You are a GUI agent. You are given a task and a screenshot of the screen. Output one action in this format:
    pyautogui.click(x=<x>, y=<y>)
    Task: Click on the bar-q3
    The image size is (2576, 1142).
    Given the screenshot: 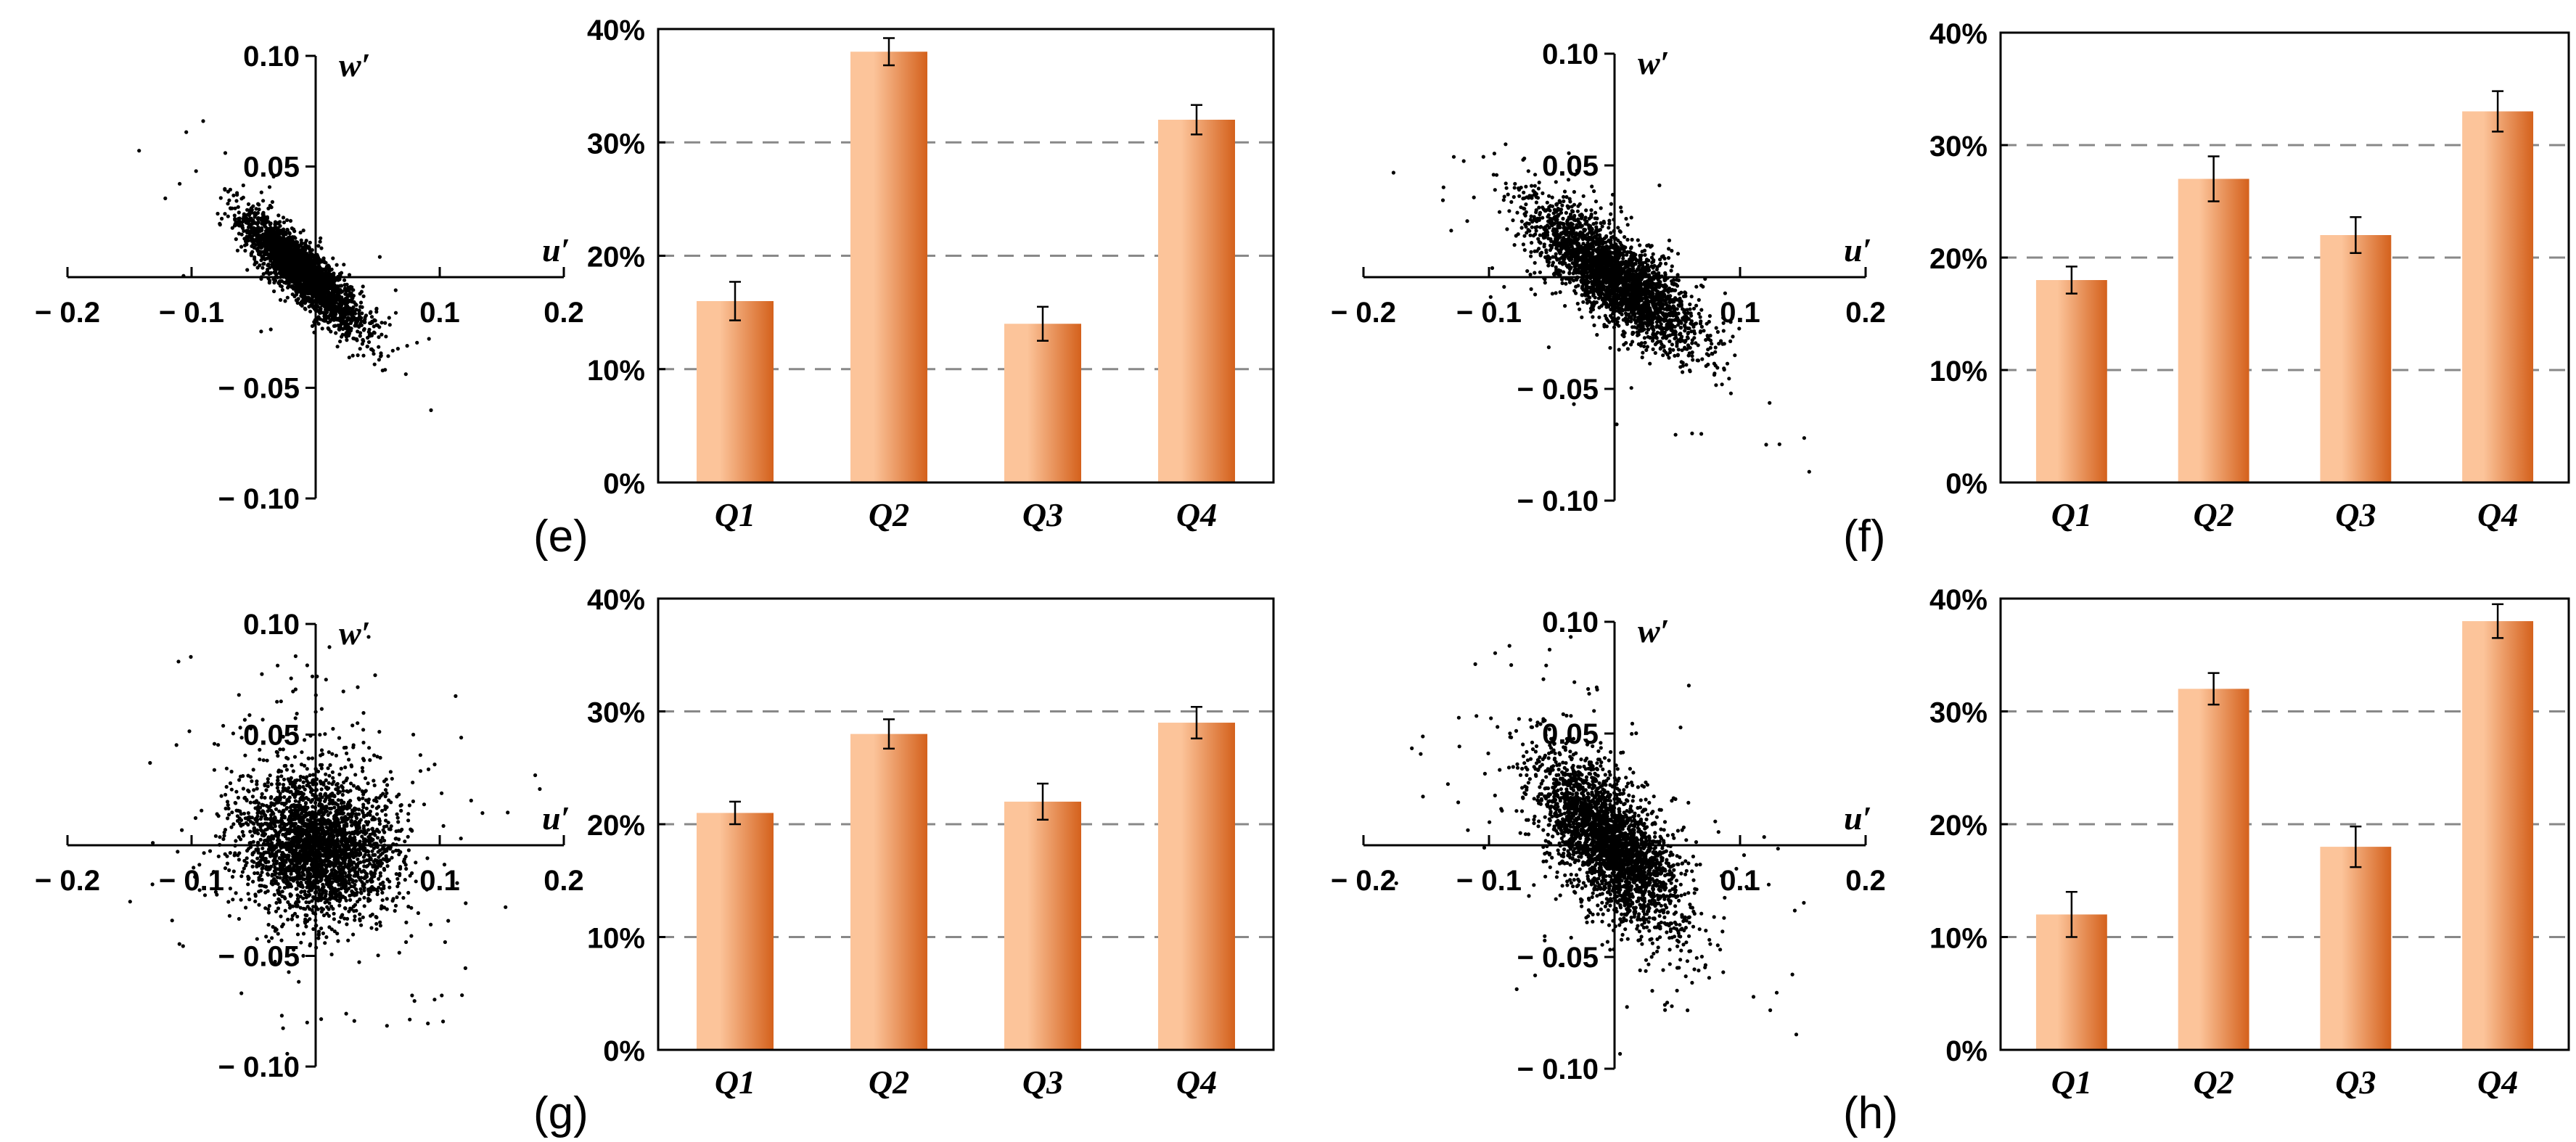 What is the action you would take?
    pyautogui.click(x=1042, y=403)
    